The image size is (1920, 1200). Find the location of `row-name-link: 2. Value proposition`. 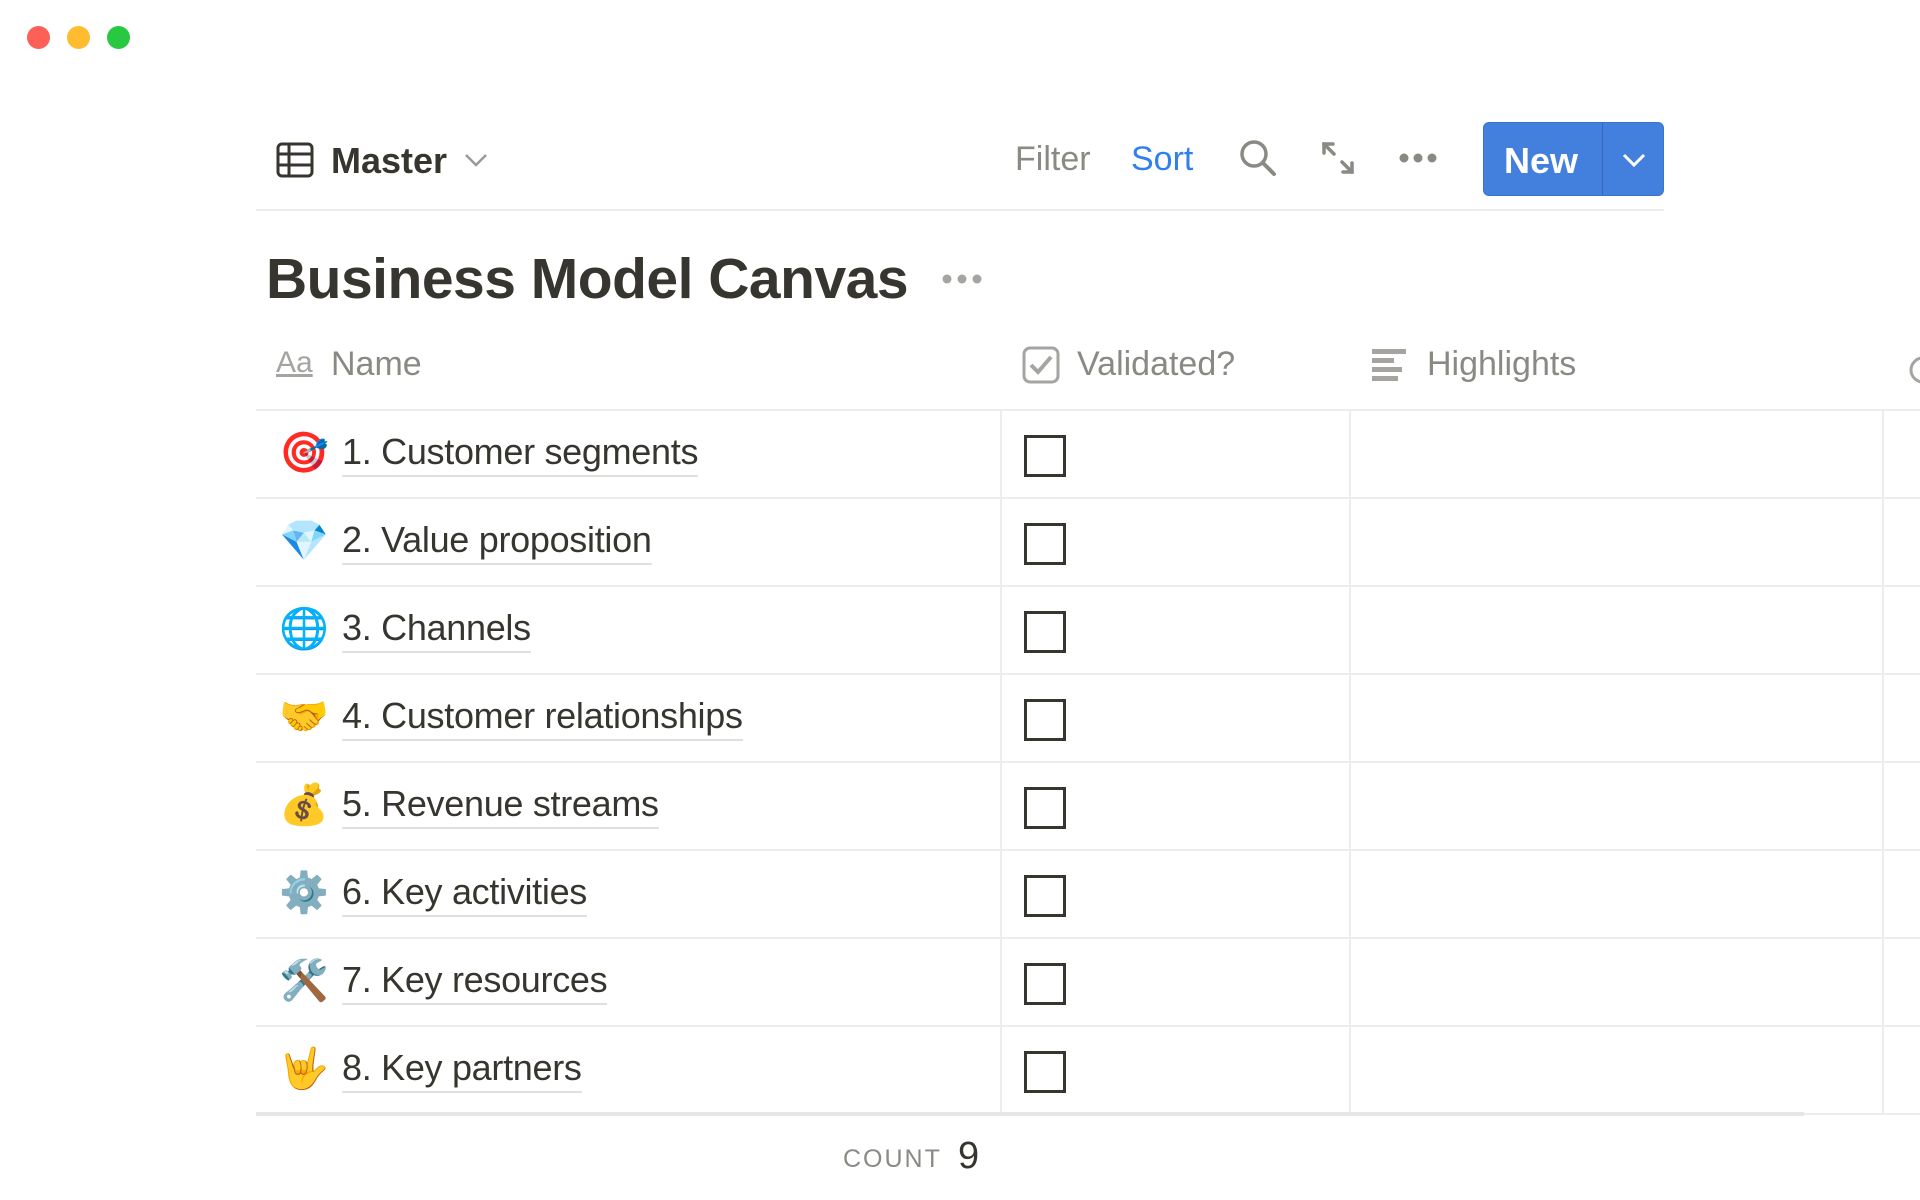

row-name-link: 2. Value proposition is located at coordinates (497, 542).